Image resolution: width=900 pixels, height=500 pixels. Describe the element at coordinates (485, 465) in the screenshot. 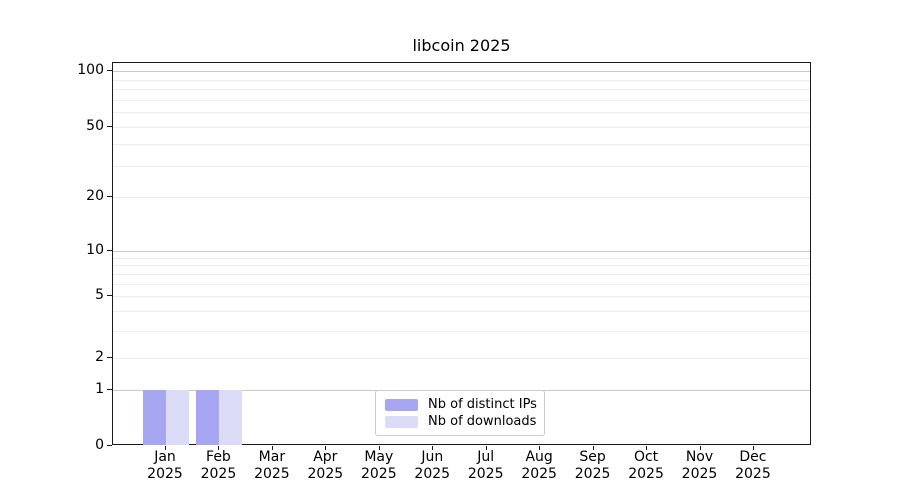

I see `x-axis-tick-label: Jul 2025` at that location.